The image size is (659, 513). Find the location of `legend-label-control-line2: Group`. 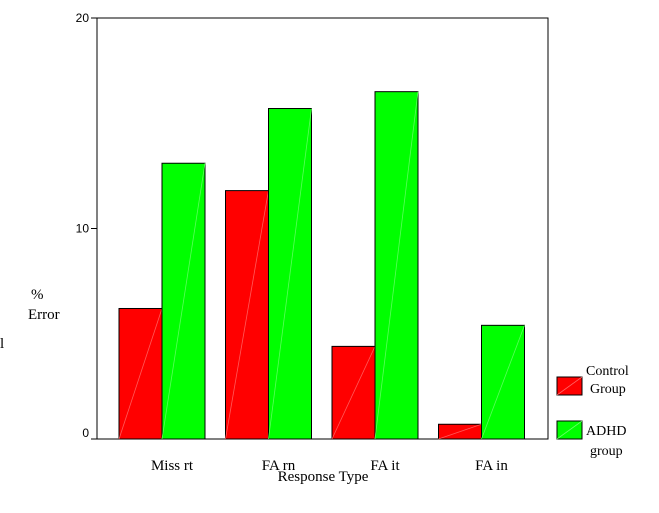

legend-label-control-line2: Group is located at coordinates (608, 389).